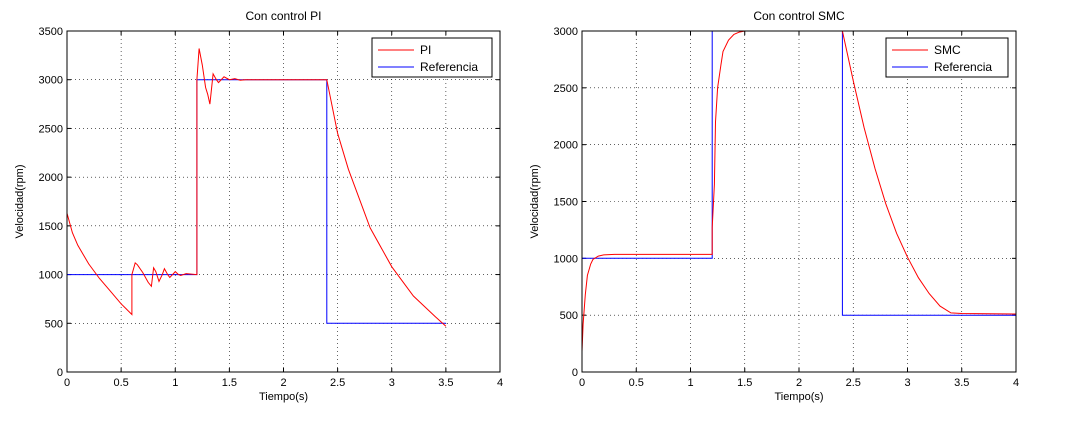 The image size is (1074, 425). Describe the element at coordinates (947, 50) in the screenshot. I see `legend-label: SMC` at that location.